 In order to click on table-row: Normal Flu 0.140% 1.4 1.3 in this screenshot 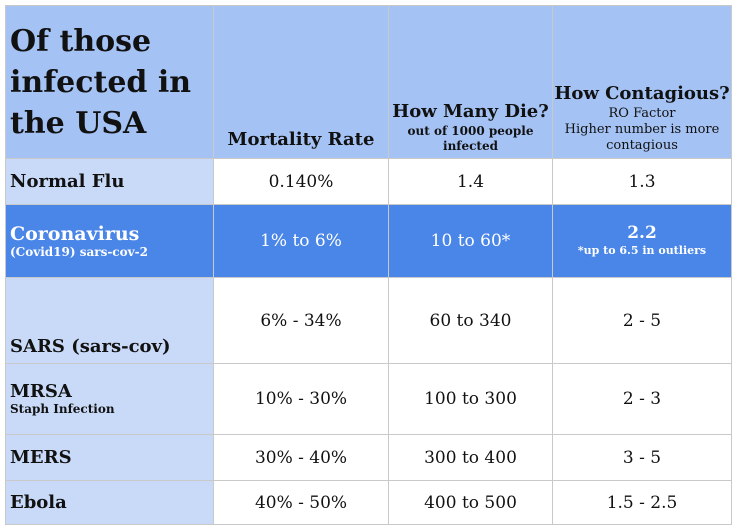, I will do `click(368, 181)`.